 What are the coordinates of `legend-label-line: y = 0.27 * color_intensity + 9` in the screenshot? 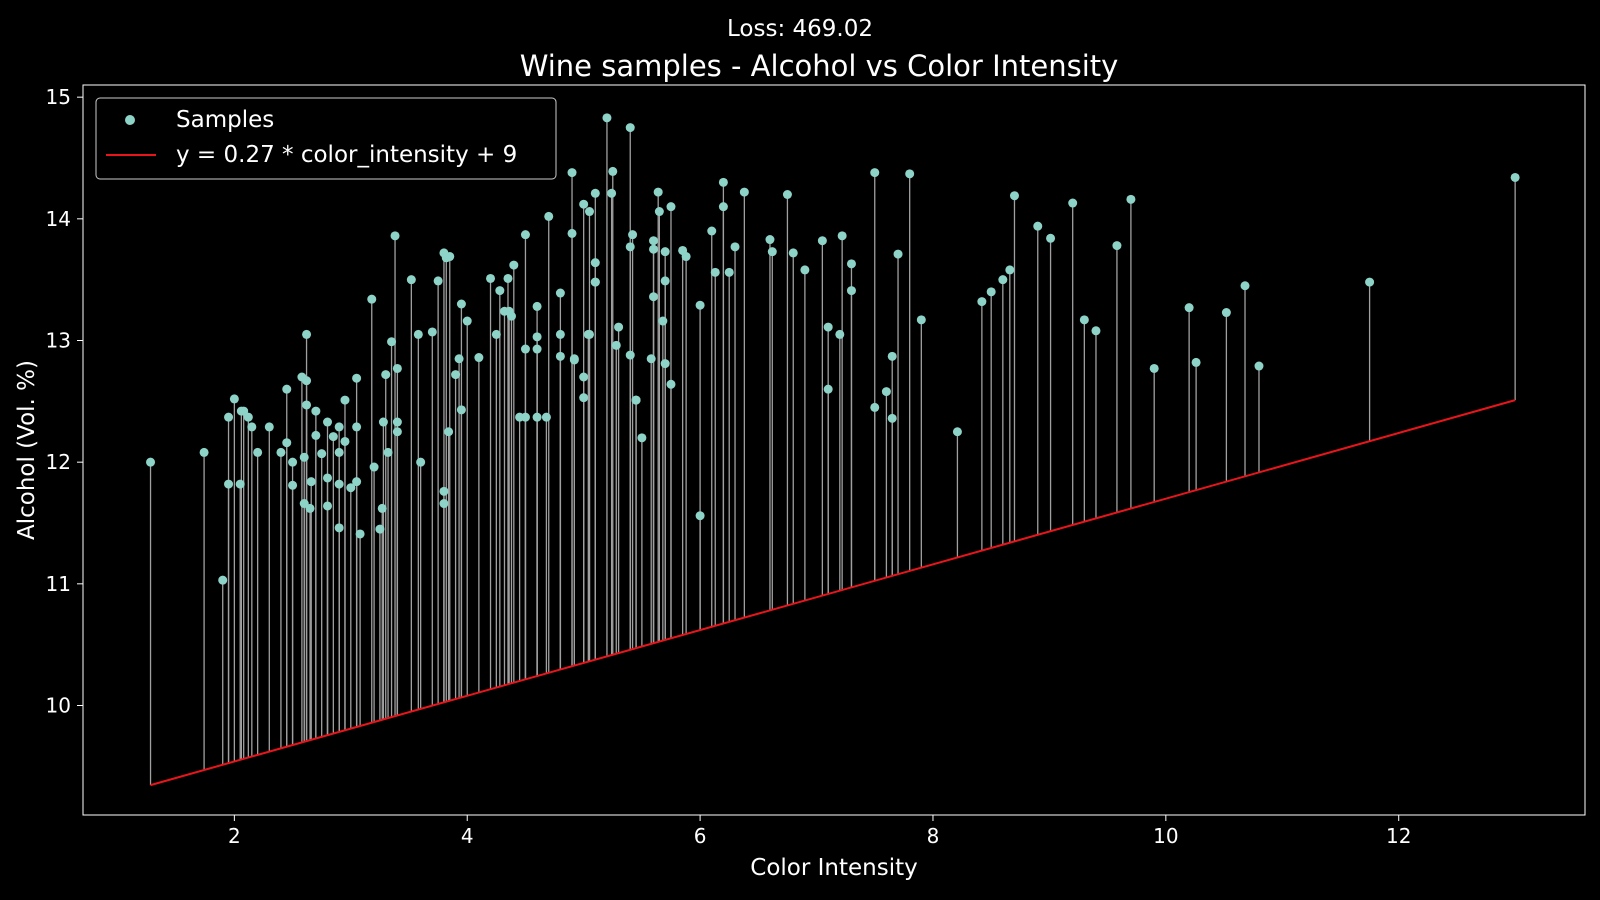 It's located at (346, 155).